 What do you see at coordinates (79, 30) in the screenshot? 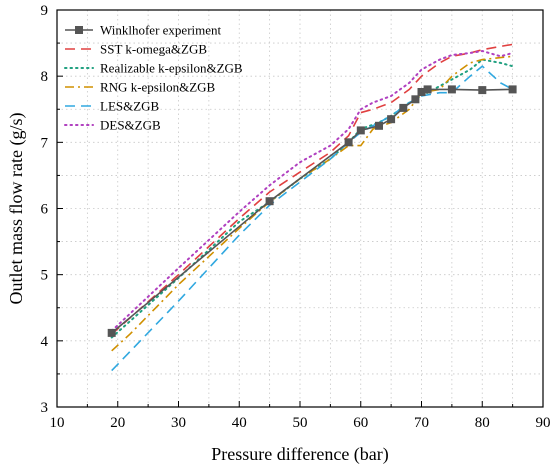
I see `legend-marker` at bounding box center [79, 30].